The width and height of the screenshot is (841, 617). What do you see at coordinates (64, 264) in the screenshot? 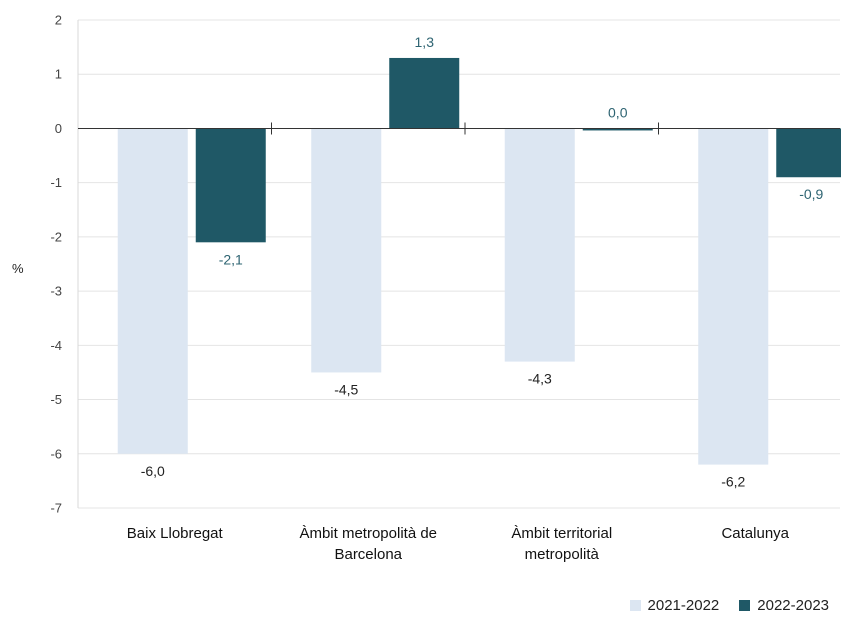
I see `y-axis: 2 1 0 -1 -2 -3 -4 -5 -6 -7` at bounding box center [64, 264].